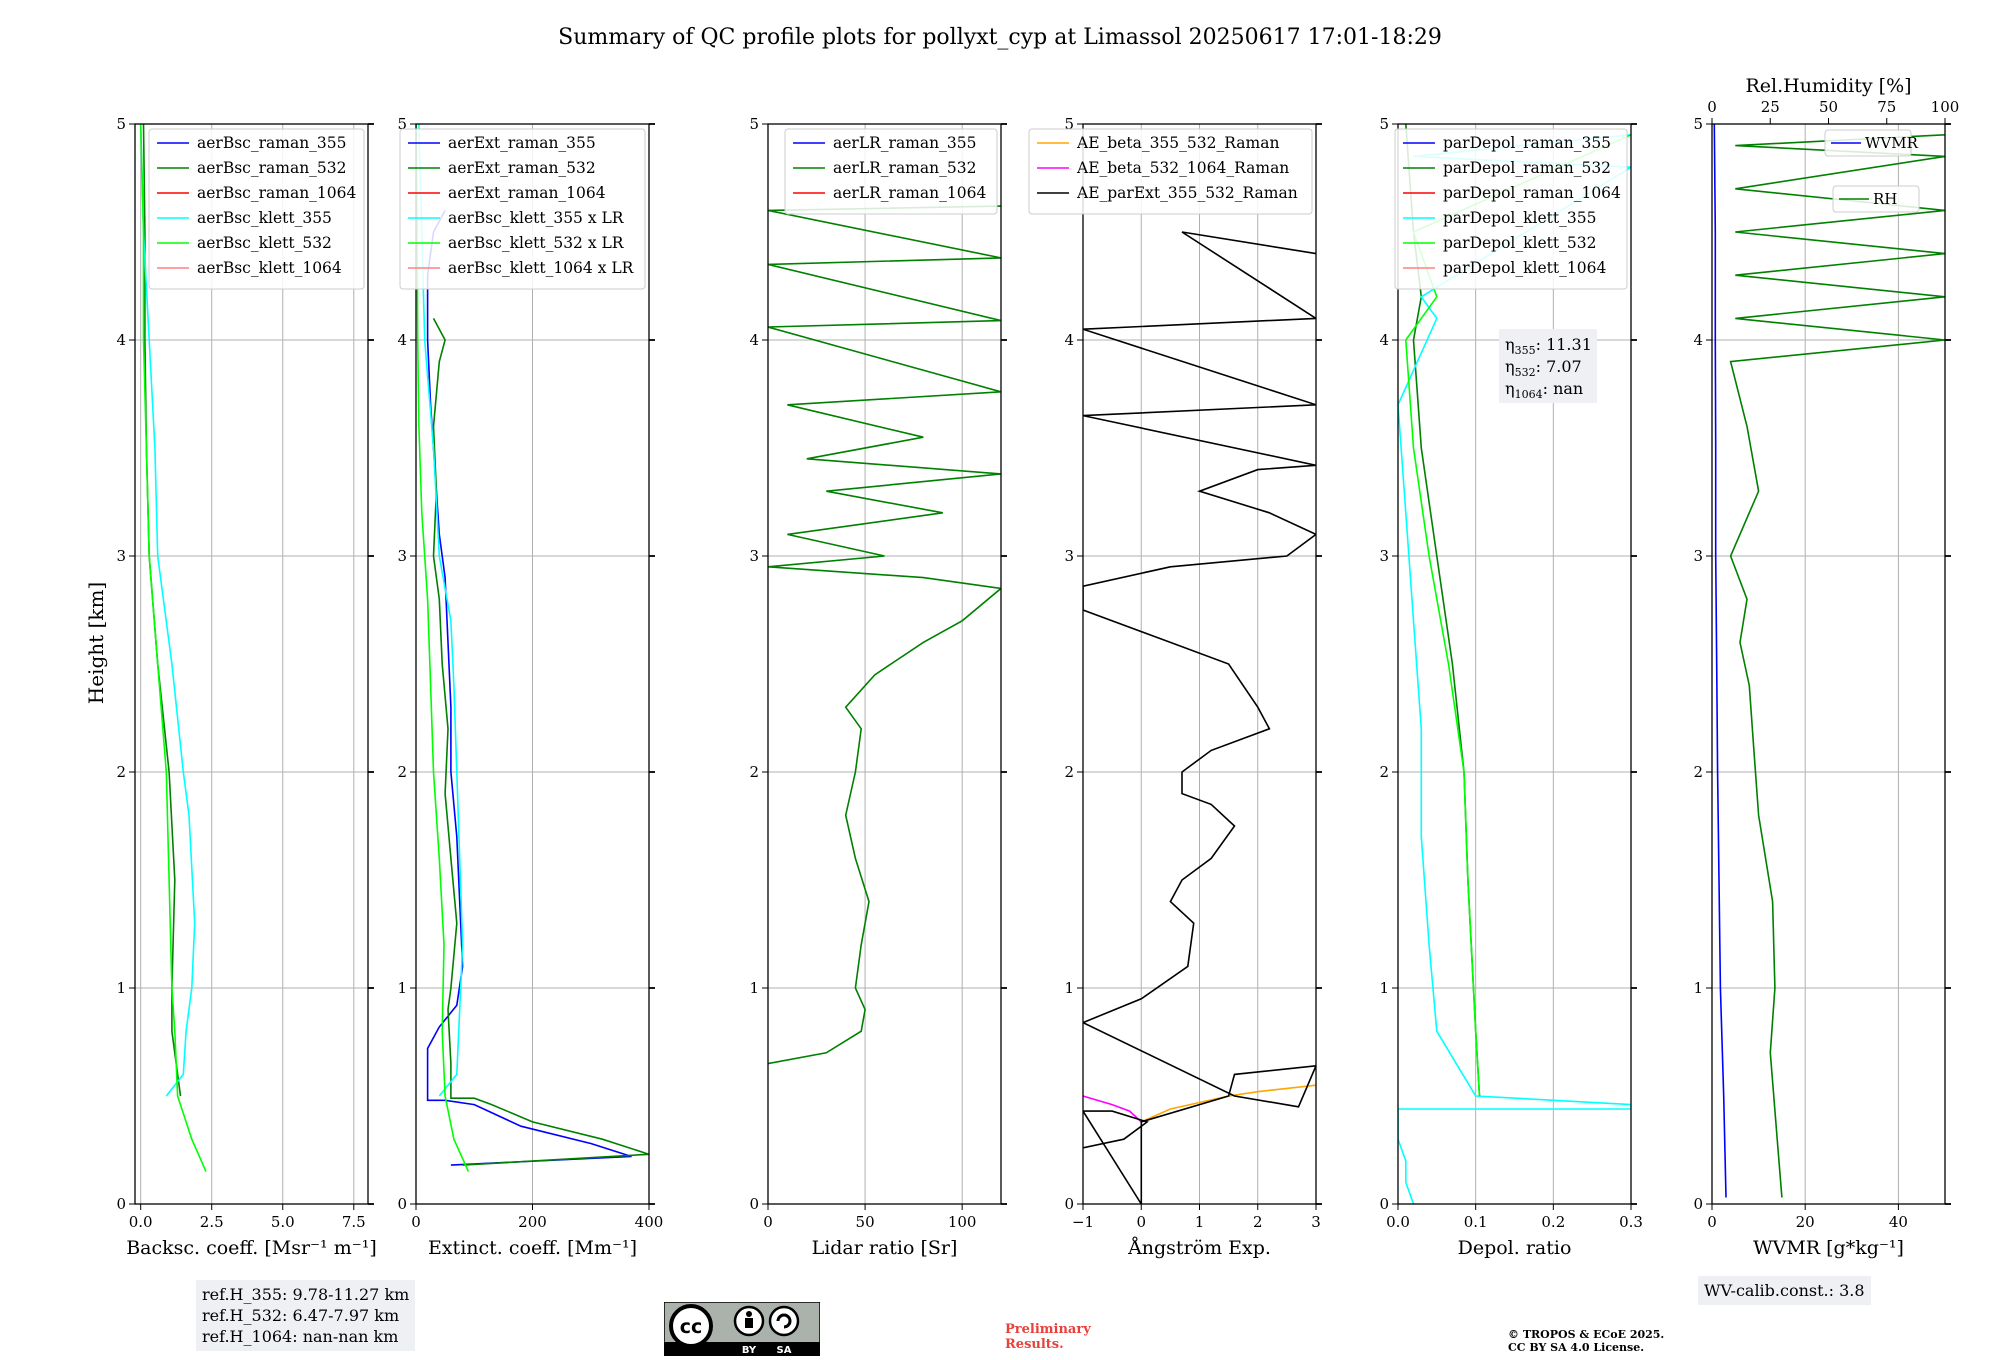 This screenshot has width=2000, height=1360. Describe the element at coordinates (1828, 86) in the screenshot. I see `x2-axis-label: Rel.Humidity [%]` at that location.